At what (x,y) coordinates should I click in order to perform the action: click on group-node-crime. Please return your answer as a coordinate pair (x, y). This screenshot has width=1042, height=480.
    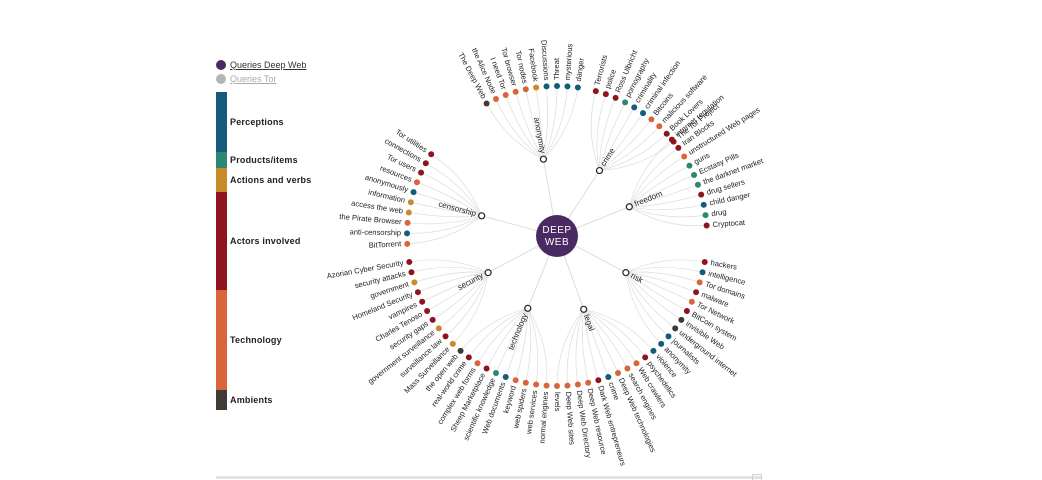
    Looking at the image, I should click on (599, 170).